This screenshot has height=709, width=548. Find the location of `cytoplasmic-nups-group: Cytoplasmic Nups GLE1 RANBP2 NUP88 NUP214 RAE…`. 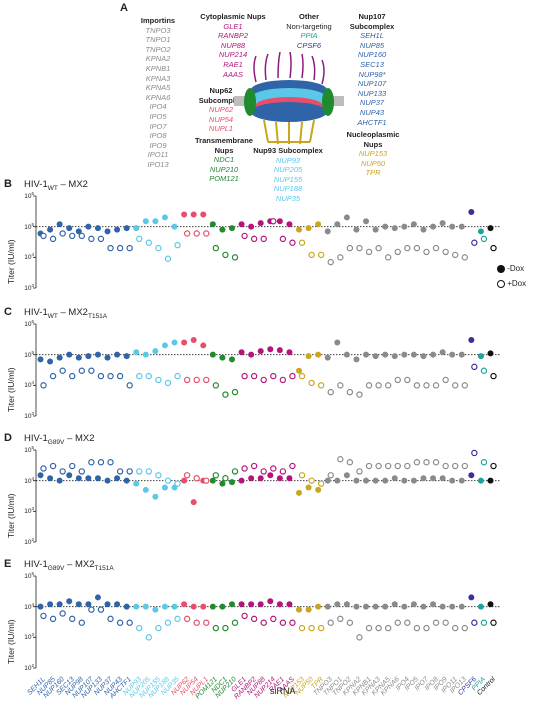

cytoplasmic-nups-group: Cytoplasmic Nups GLE1 RANBP2 NUP88 NUP214 RAE… is located at coordinates (233, 45).